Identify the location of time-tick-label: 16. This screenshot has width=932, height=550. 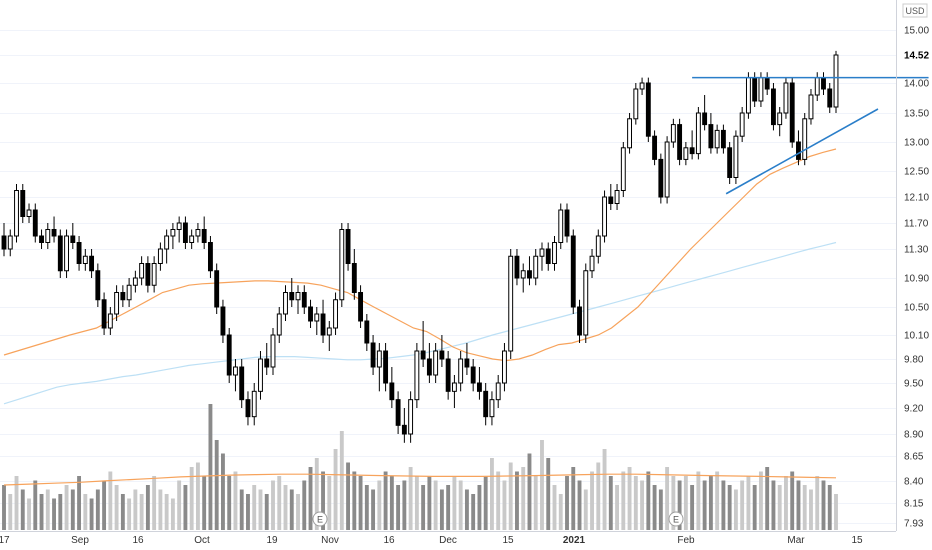
(138, 540).